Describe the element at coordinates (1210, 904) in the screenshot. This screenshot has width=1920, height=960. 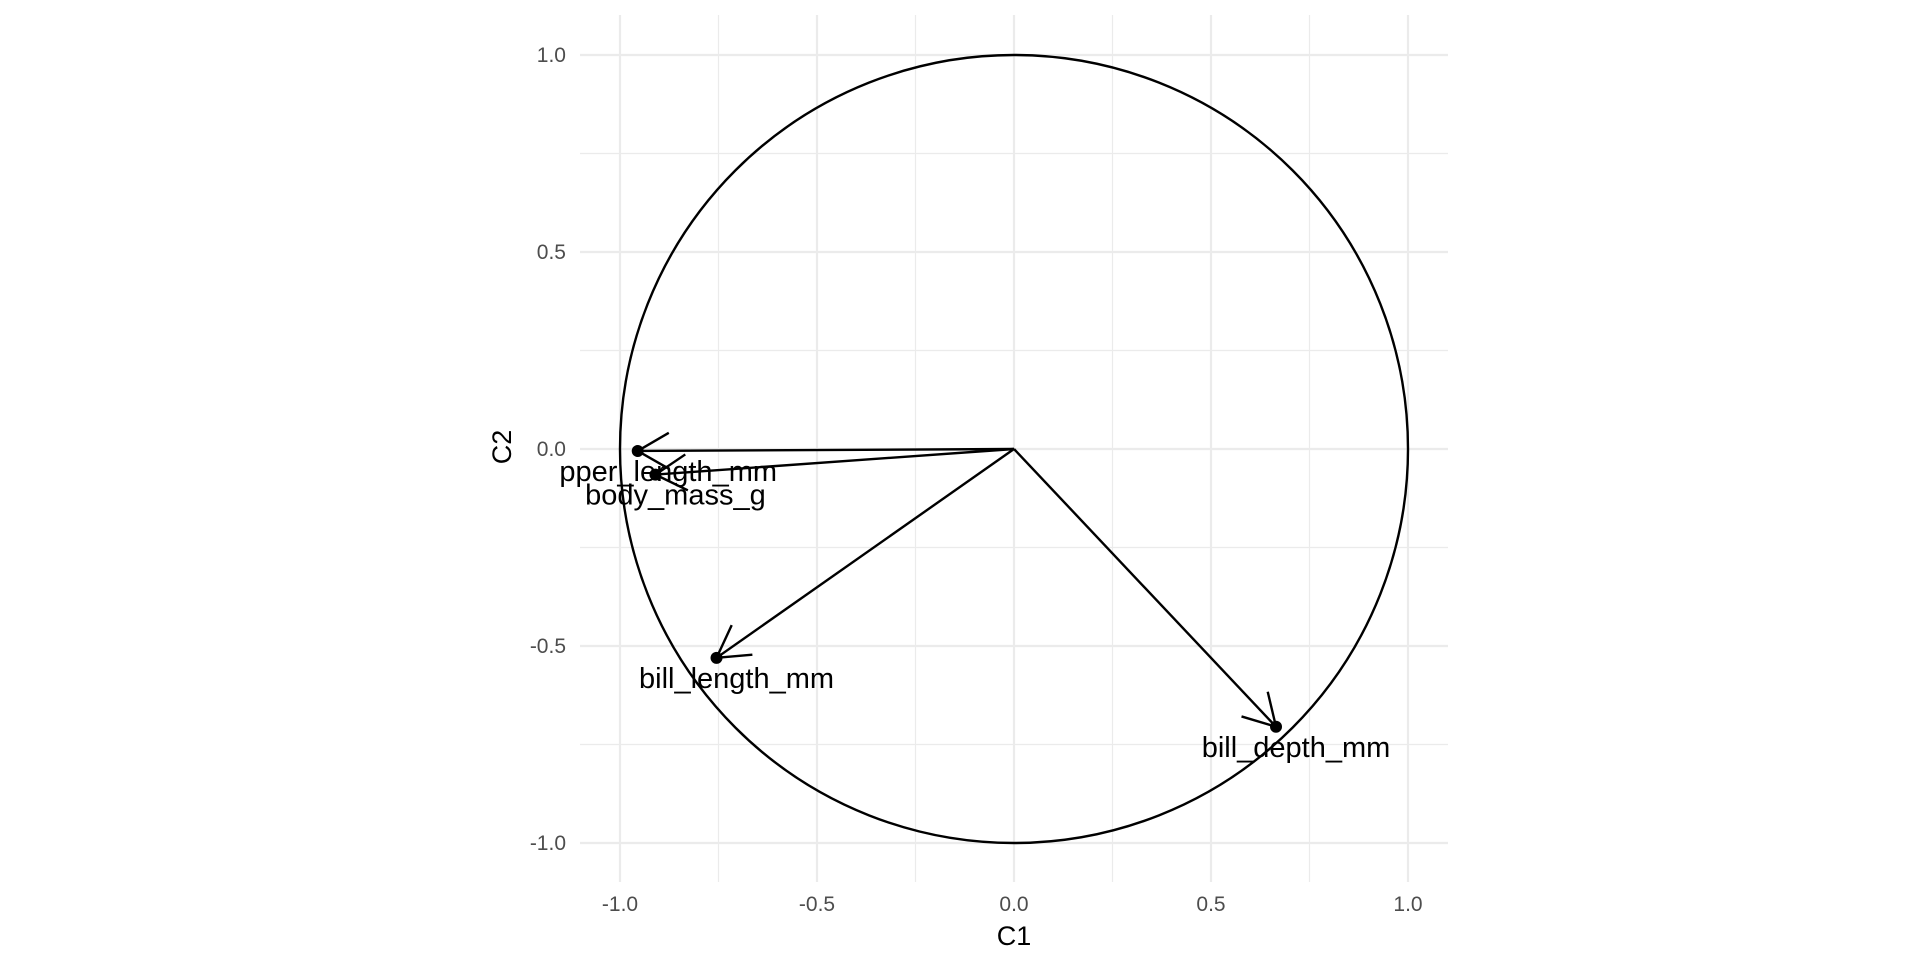
I see `x-tick-label: 0.5` at that location.